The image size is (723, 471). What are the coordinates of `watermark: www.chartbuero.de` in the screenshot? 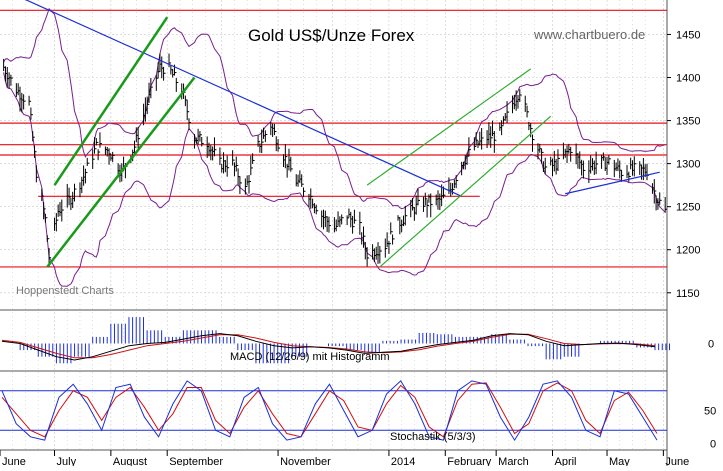 It's located at (589, 34).